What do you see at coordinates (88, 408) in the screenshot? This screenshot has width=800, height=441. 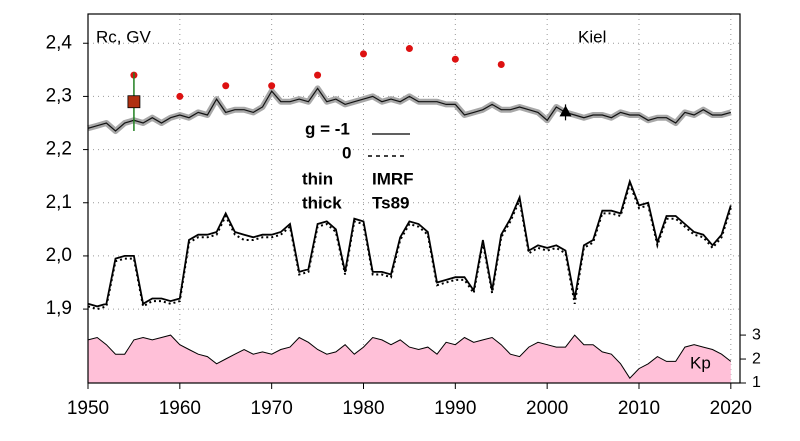 I see `x-tick-label: 1950` at bounding box center [88, 408].